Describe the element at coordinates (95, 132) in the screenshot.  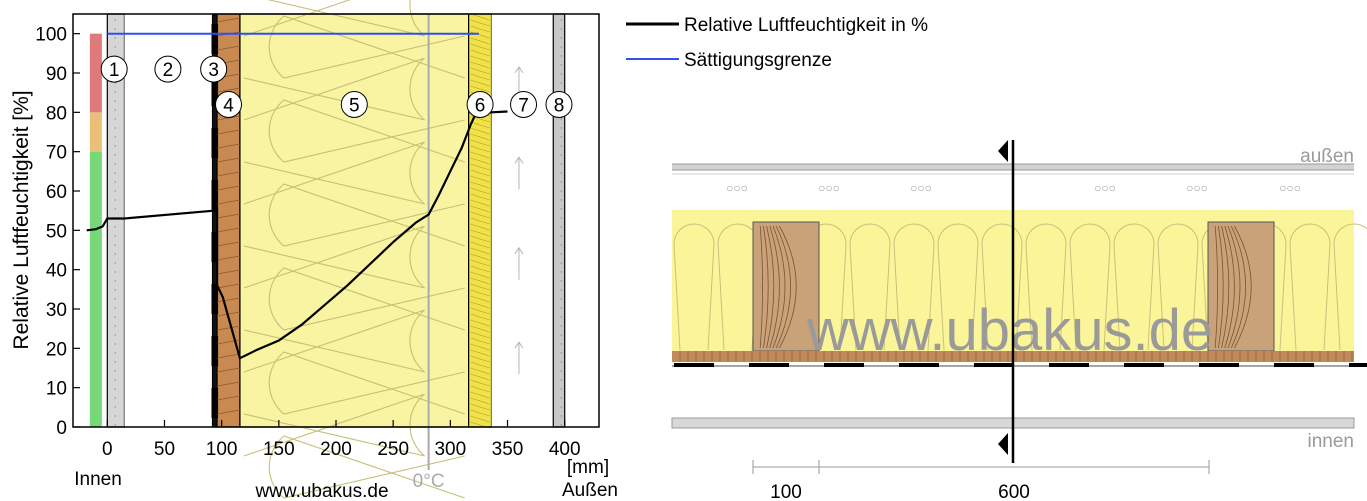
I see `comfort-segment` at that location.